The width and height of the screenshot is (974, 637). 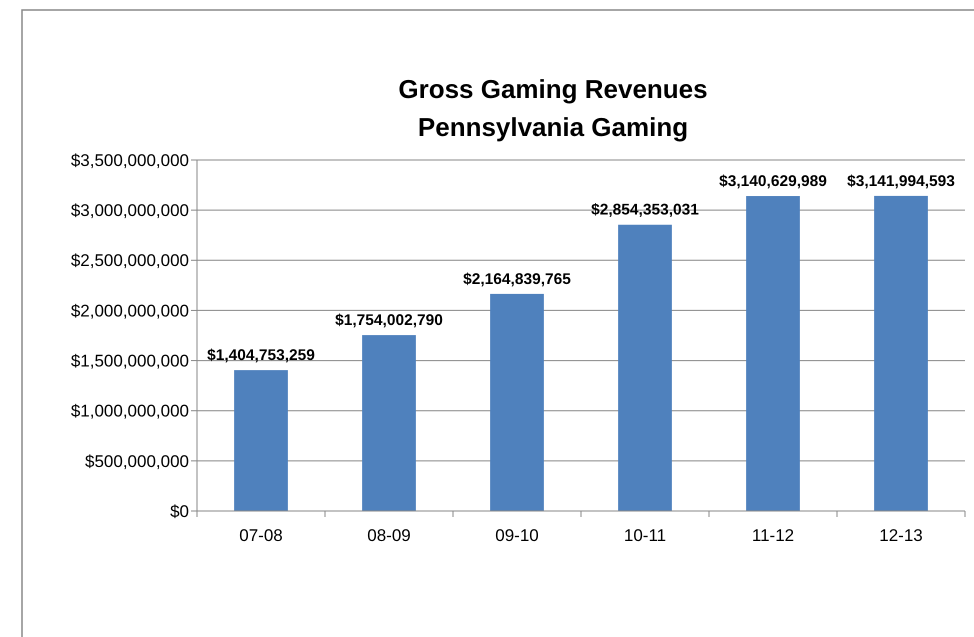 What do you see at coordinates (517, 279) in the screenshot?
I see `data-label: $2,164,839,765` at bounding box center [517, 279].